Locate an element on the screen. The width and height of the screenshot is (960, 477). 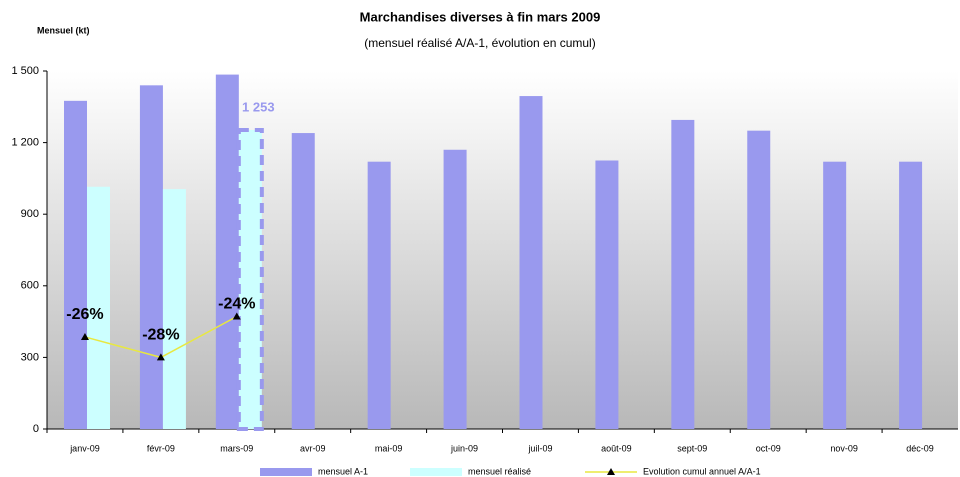
data-label: -24% is located at coordinates (236, 304).